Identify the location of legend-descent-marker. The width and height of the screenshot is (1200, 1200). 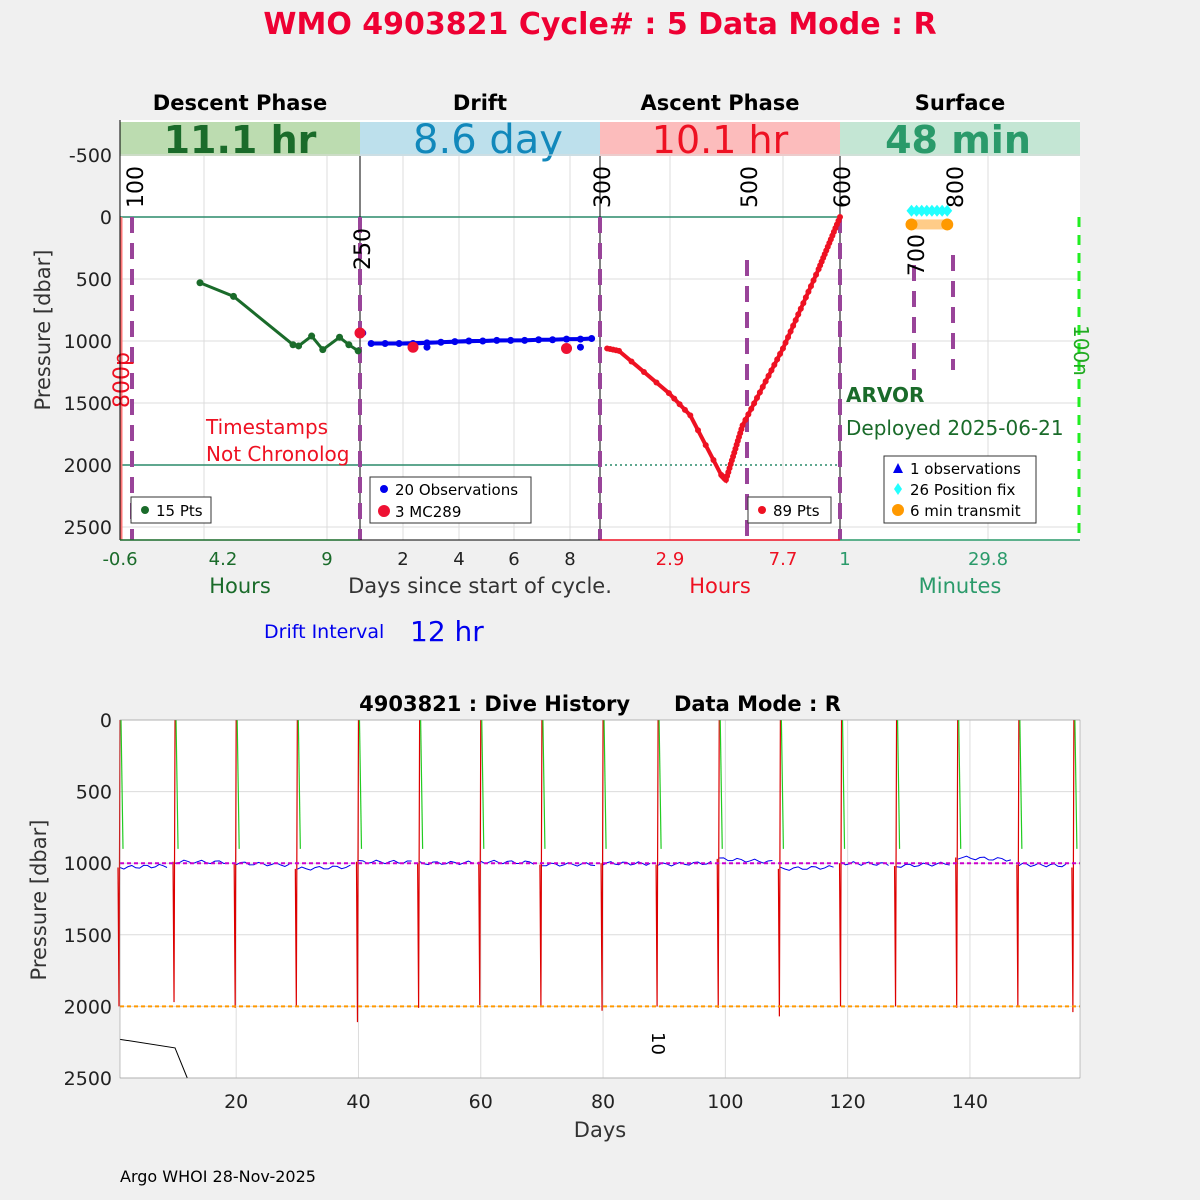
(145, 510).